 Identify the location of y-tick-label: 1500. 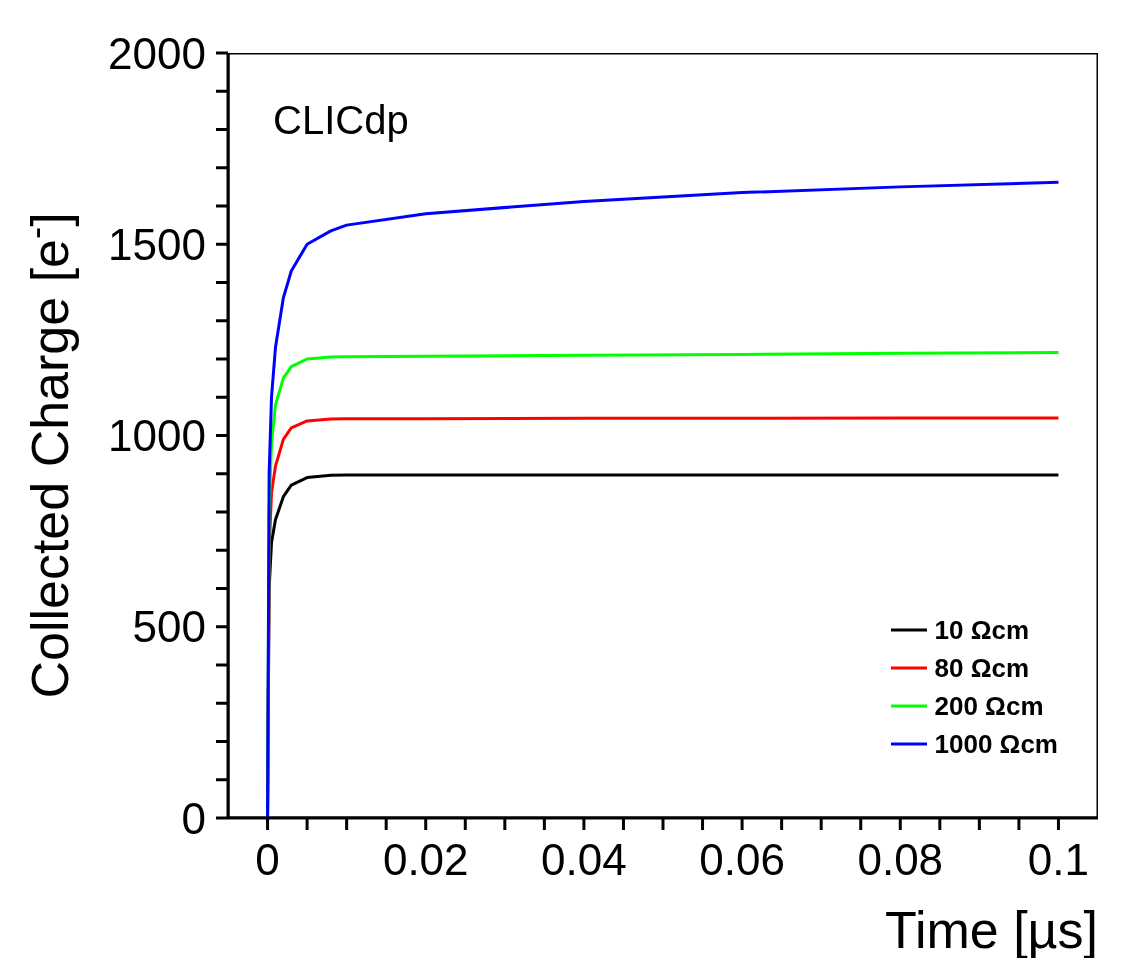
(157, 244).